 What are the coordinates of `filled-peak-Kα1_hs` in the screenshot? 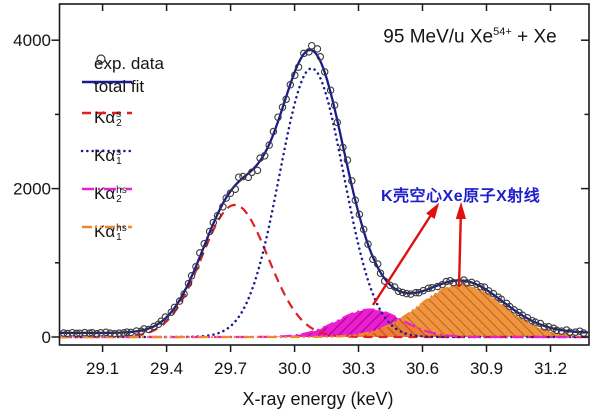 It's located at (324, 311).